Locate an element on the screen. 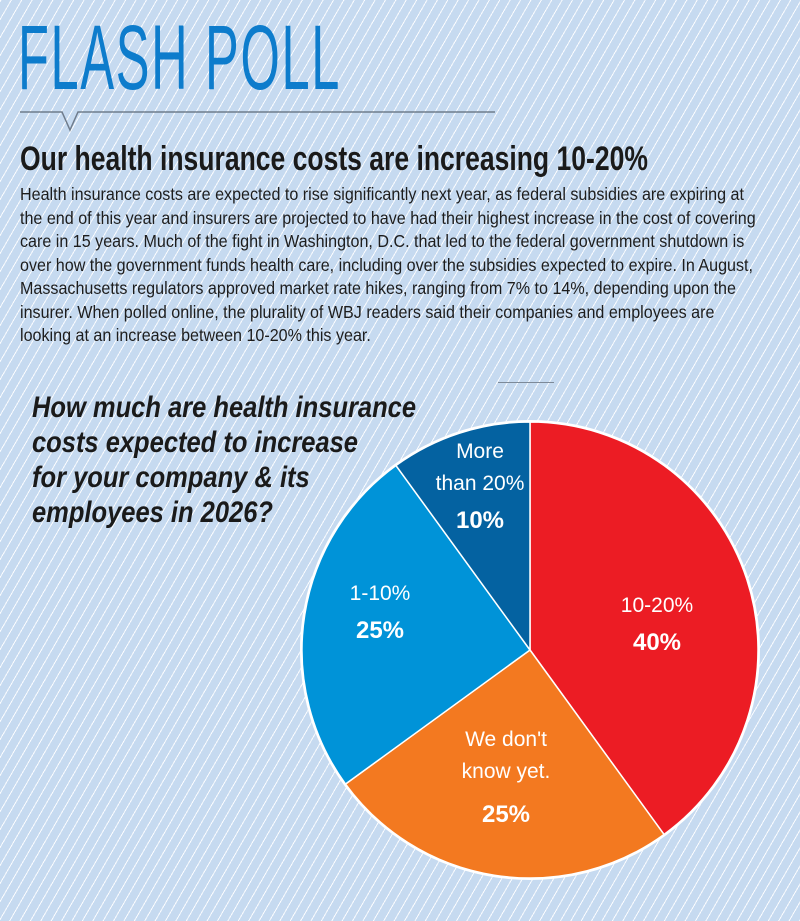 This screenshot has width=800, height=921. question-line: for your company & its is located at coordinates (171, 477).